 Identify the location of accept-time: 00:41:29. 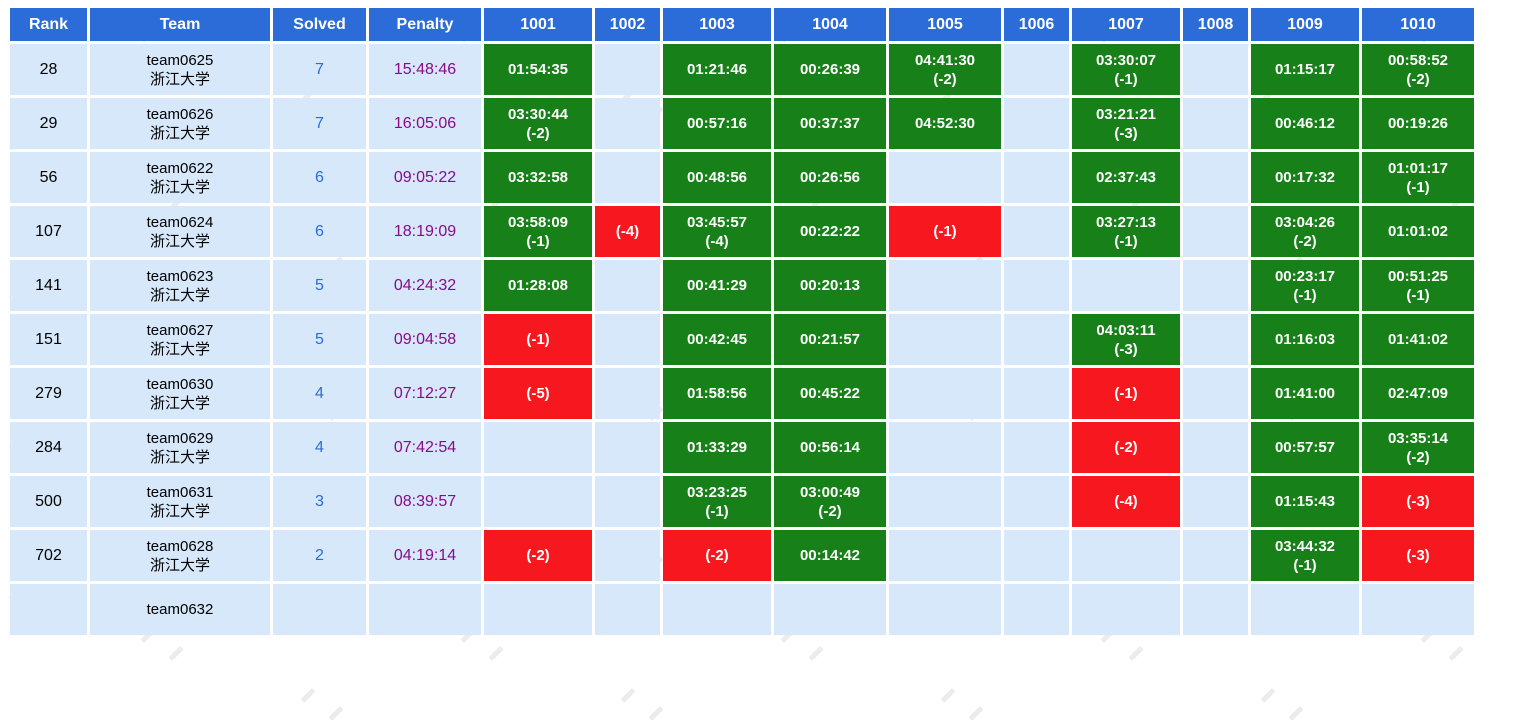
(717, 285).